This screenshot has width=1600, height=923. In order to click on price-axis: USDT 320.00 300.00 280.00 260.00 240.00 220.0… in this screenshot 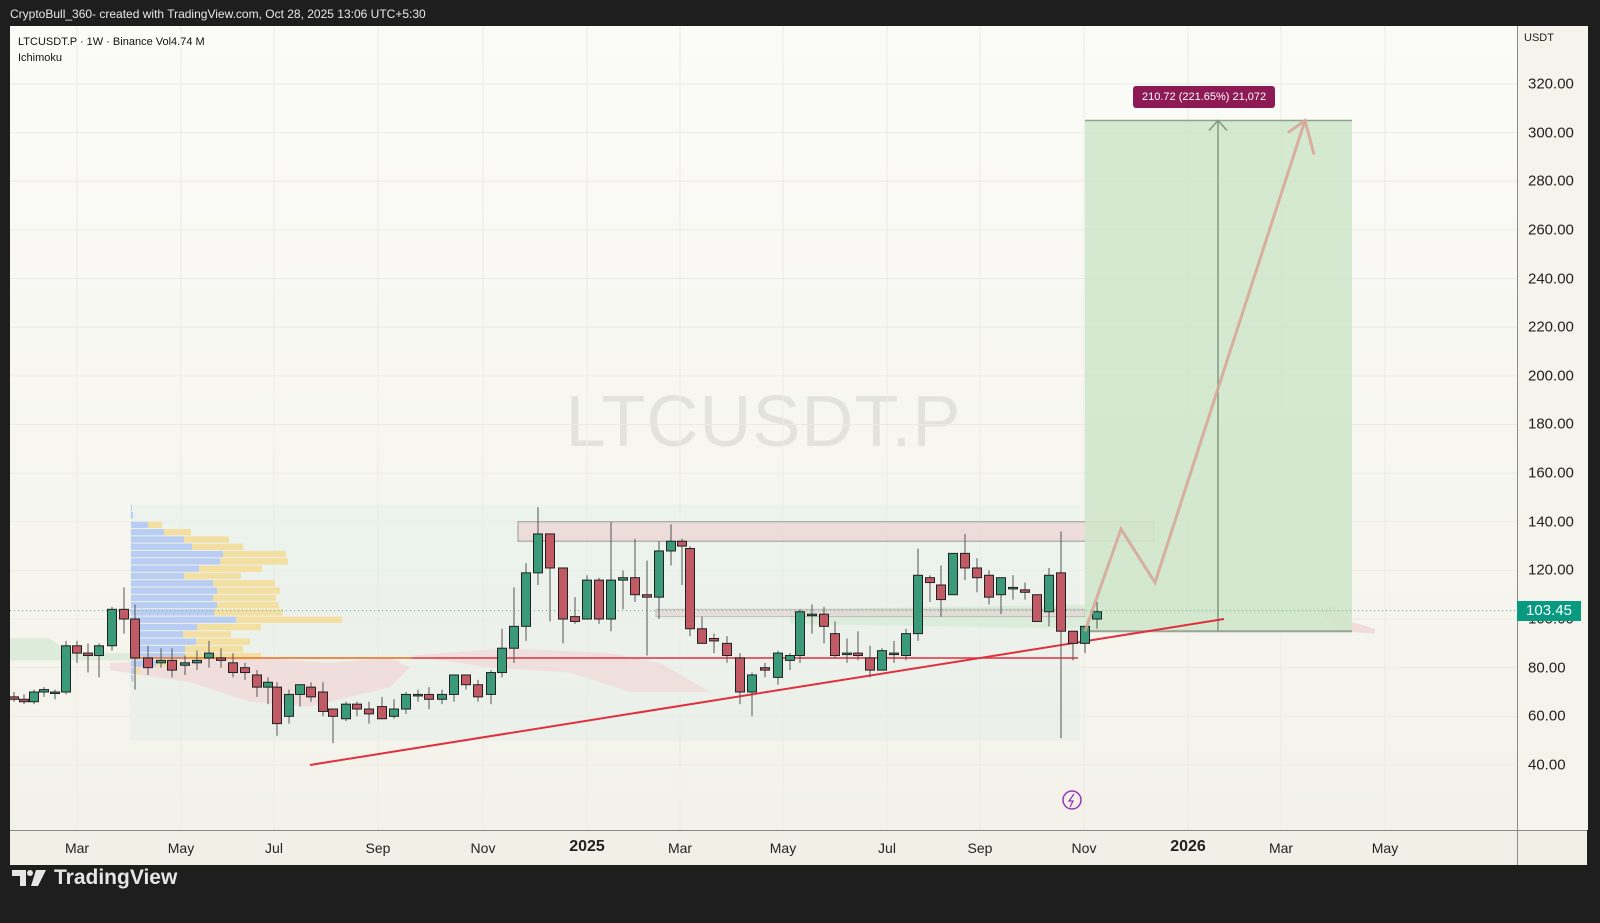, I will do `click(1552, 428)`.